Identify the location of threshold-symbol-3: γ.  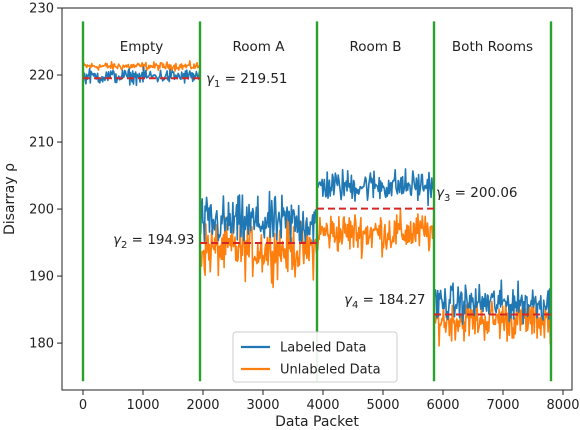
(440, 193).